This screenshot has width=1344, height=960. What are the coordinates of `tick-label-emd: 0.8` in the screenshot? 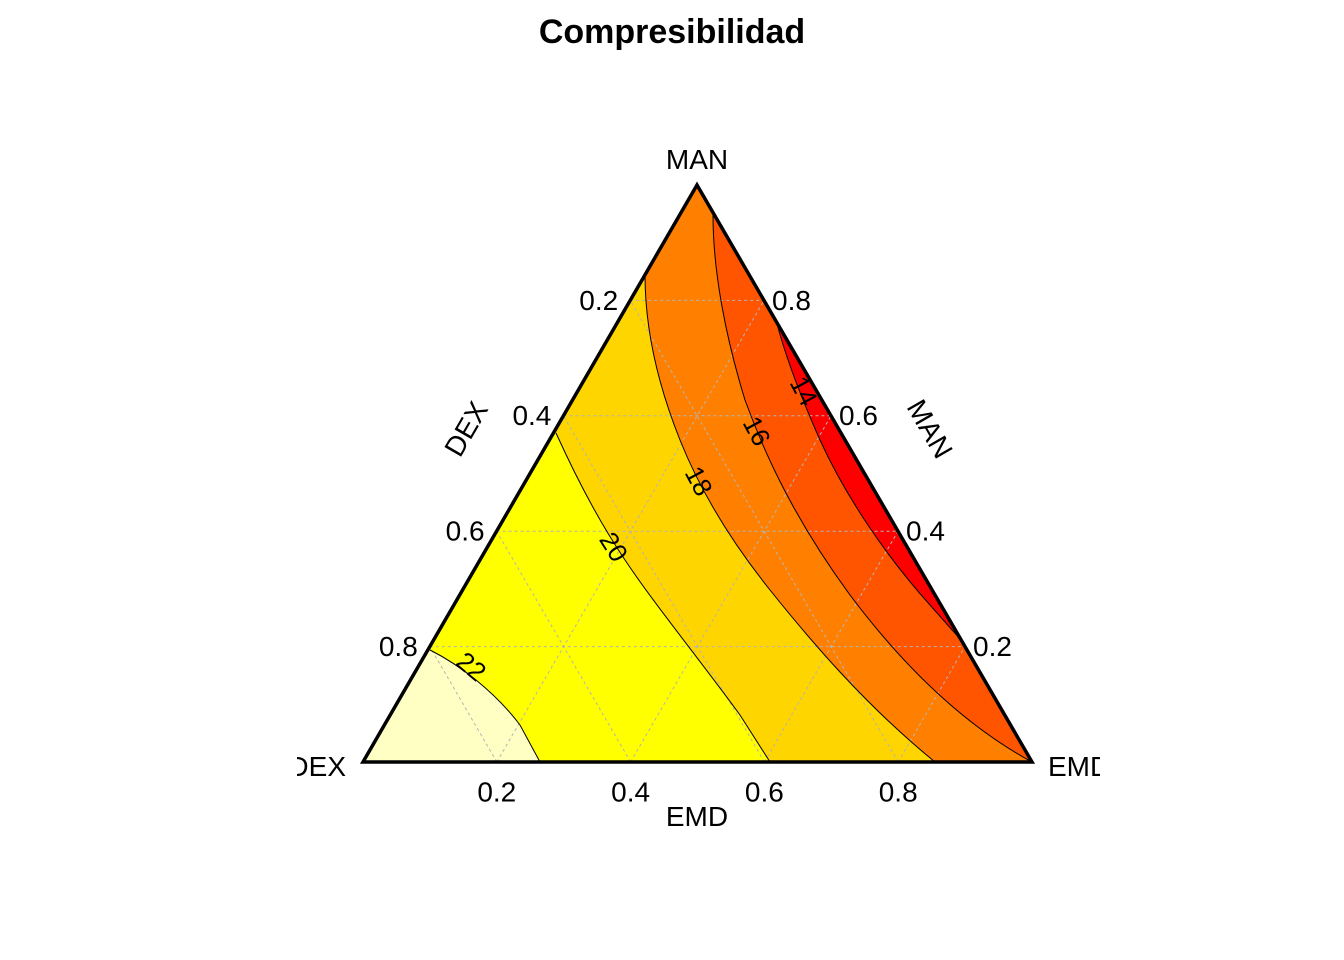 It's located at (898, 791).